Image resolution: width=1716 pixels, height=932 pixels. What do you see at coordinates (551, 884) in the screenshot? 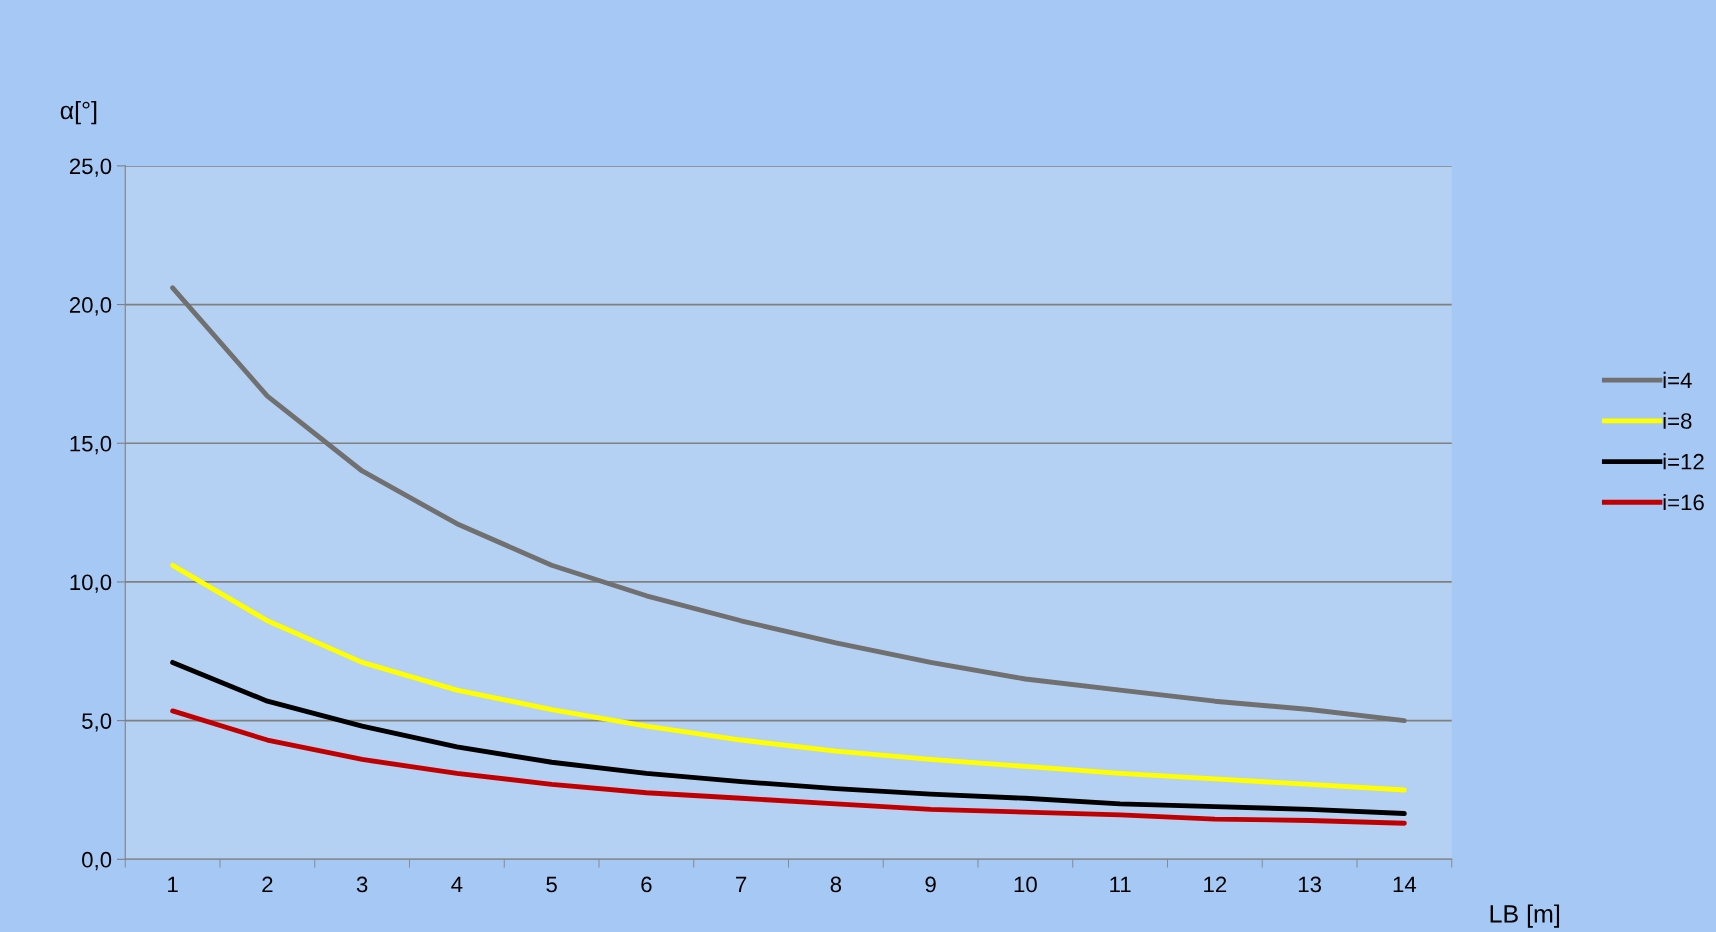
I see `x-tick-label: 5` at bounding box center [551, 884].